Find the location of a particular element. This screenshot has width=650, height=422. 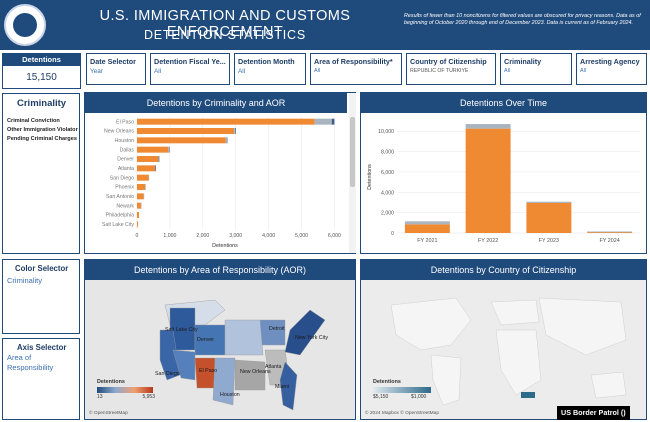

aor-map-legend: Detentions 13 5,953 is located at coordinates (127, 389).